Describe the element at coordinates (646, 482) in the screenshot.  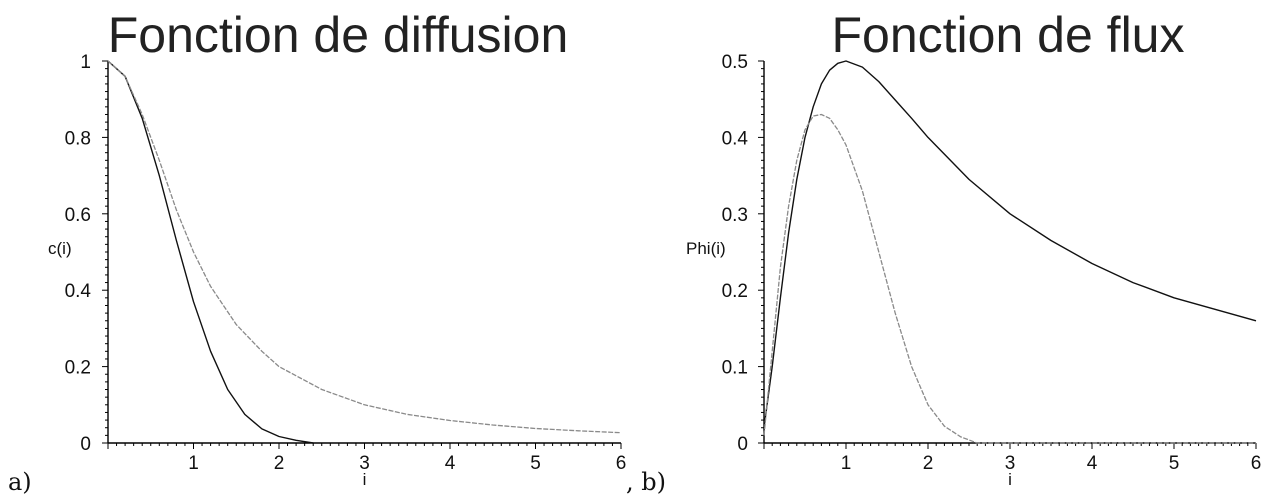
I see `panel-label-b: , b)` at that location.